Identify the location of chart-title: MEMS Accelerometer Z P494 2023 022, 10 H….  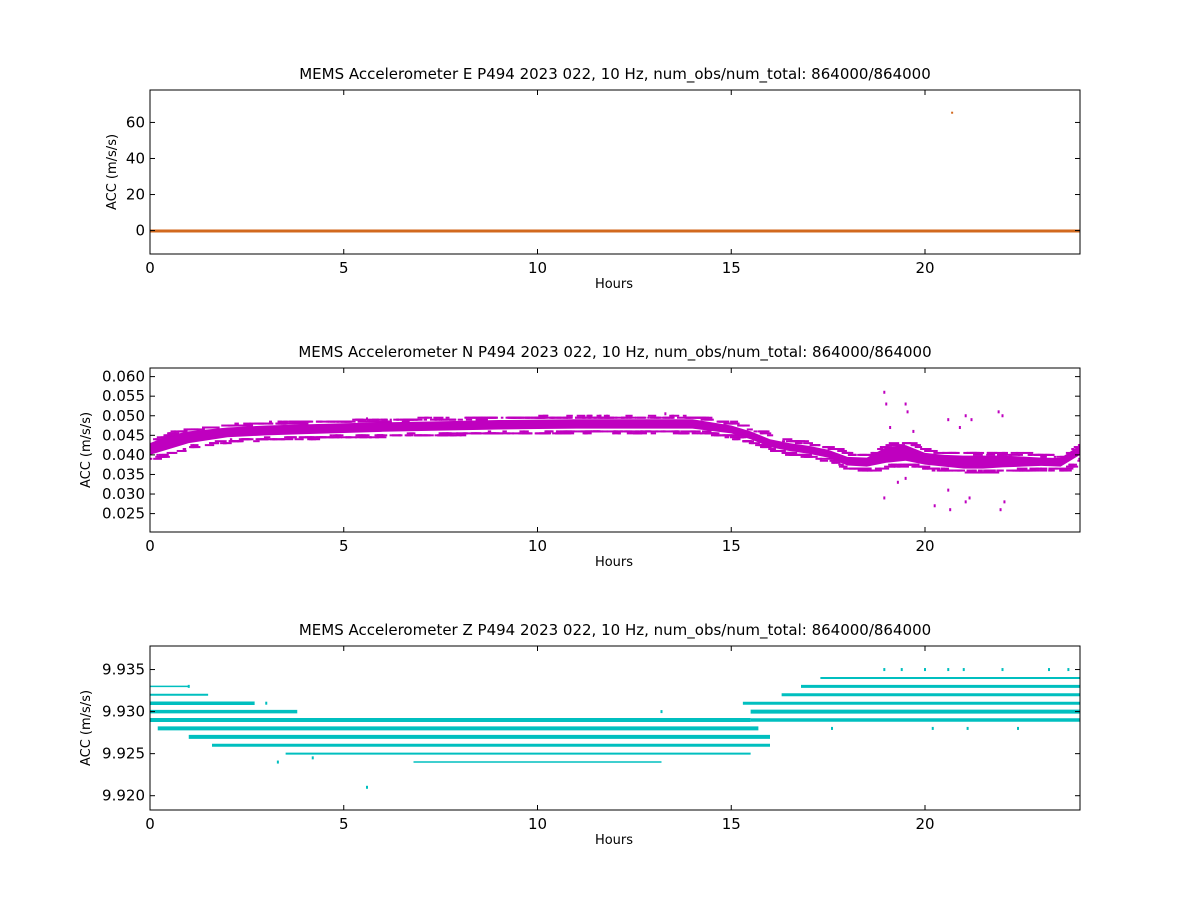
(615, 630).